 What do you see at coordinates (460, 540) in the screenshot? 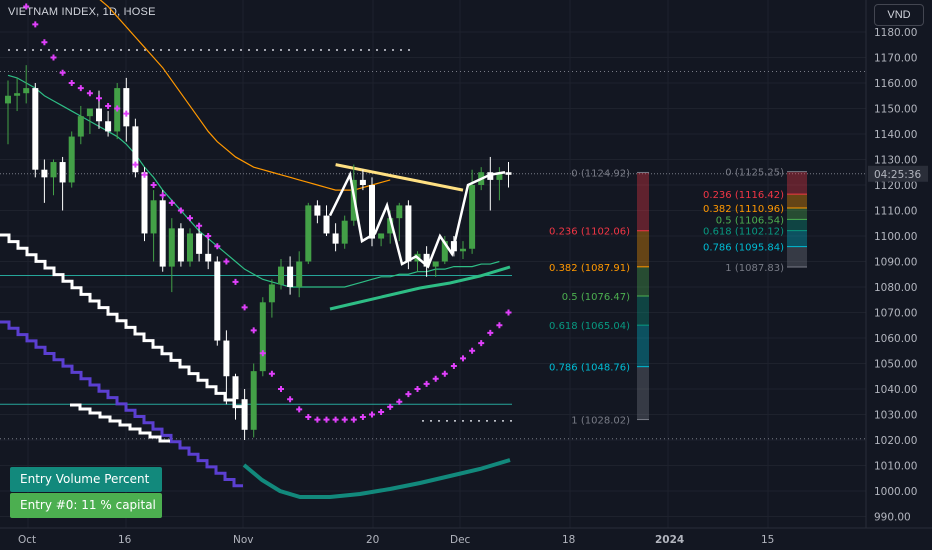
I see `time-tick-label: Dec` at bounding box center [460, 540].